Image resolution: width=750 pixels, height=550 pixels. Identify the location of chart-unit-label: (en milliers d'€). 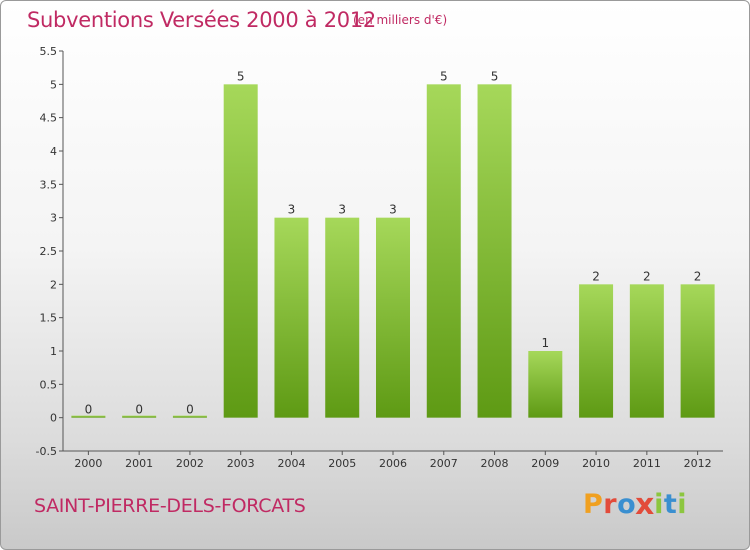
(400, 20).